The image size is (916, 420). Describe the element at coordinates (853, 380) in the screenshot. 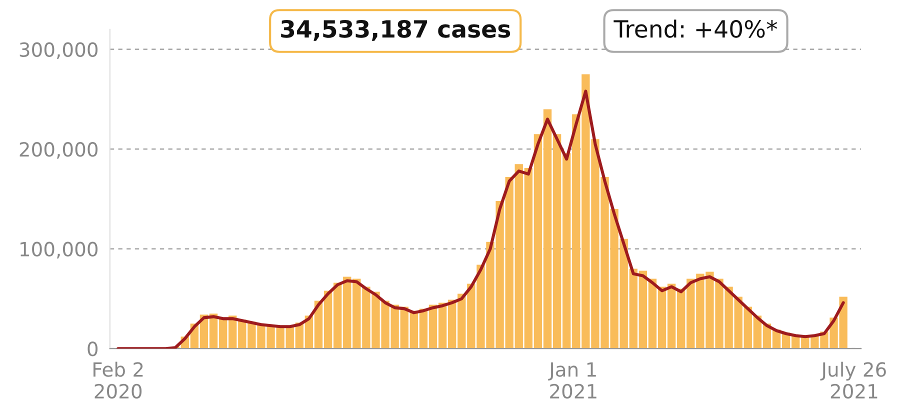

I see `x-tick-label: July 26 2021` at that location.